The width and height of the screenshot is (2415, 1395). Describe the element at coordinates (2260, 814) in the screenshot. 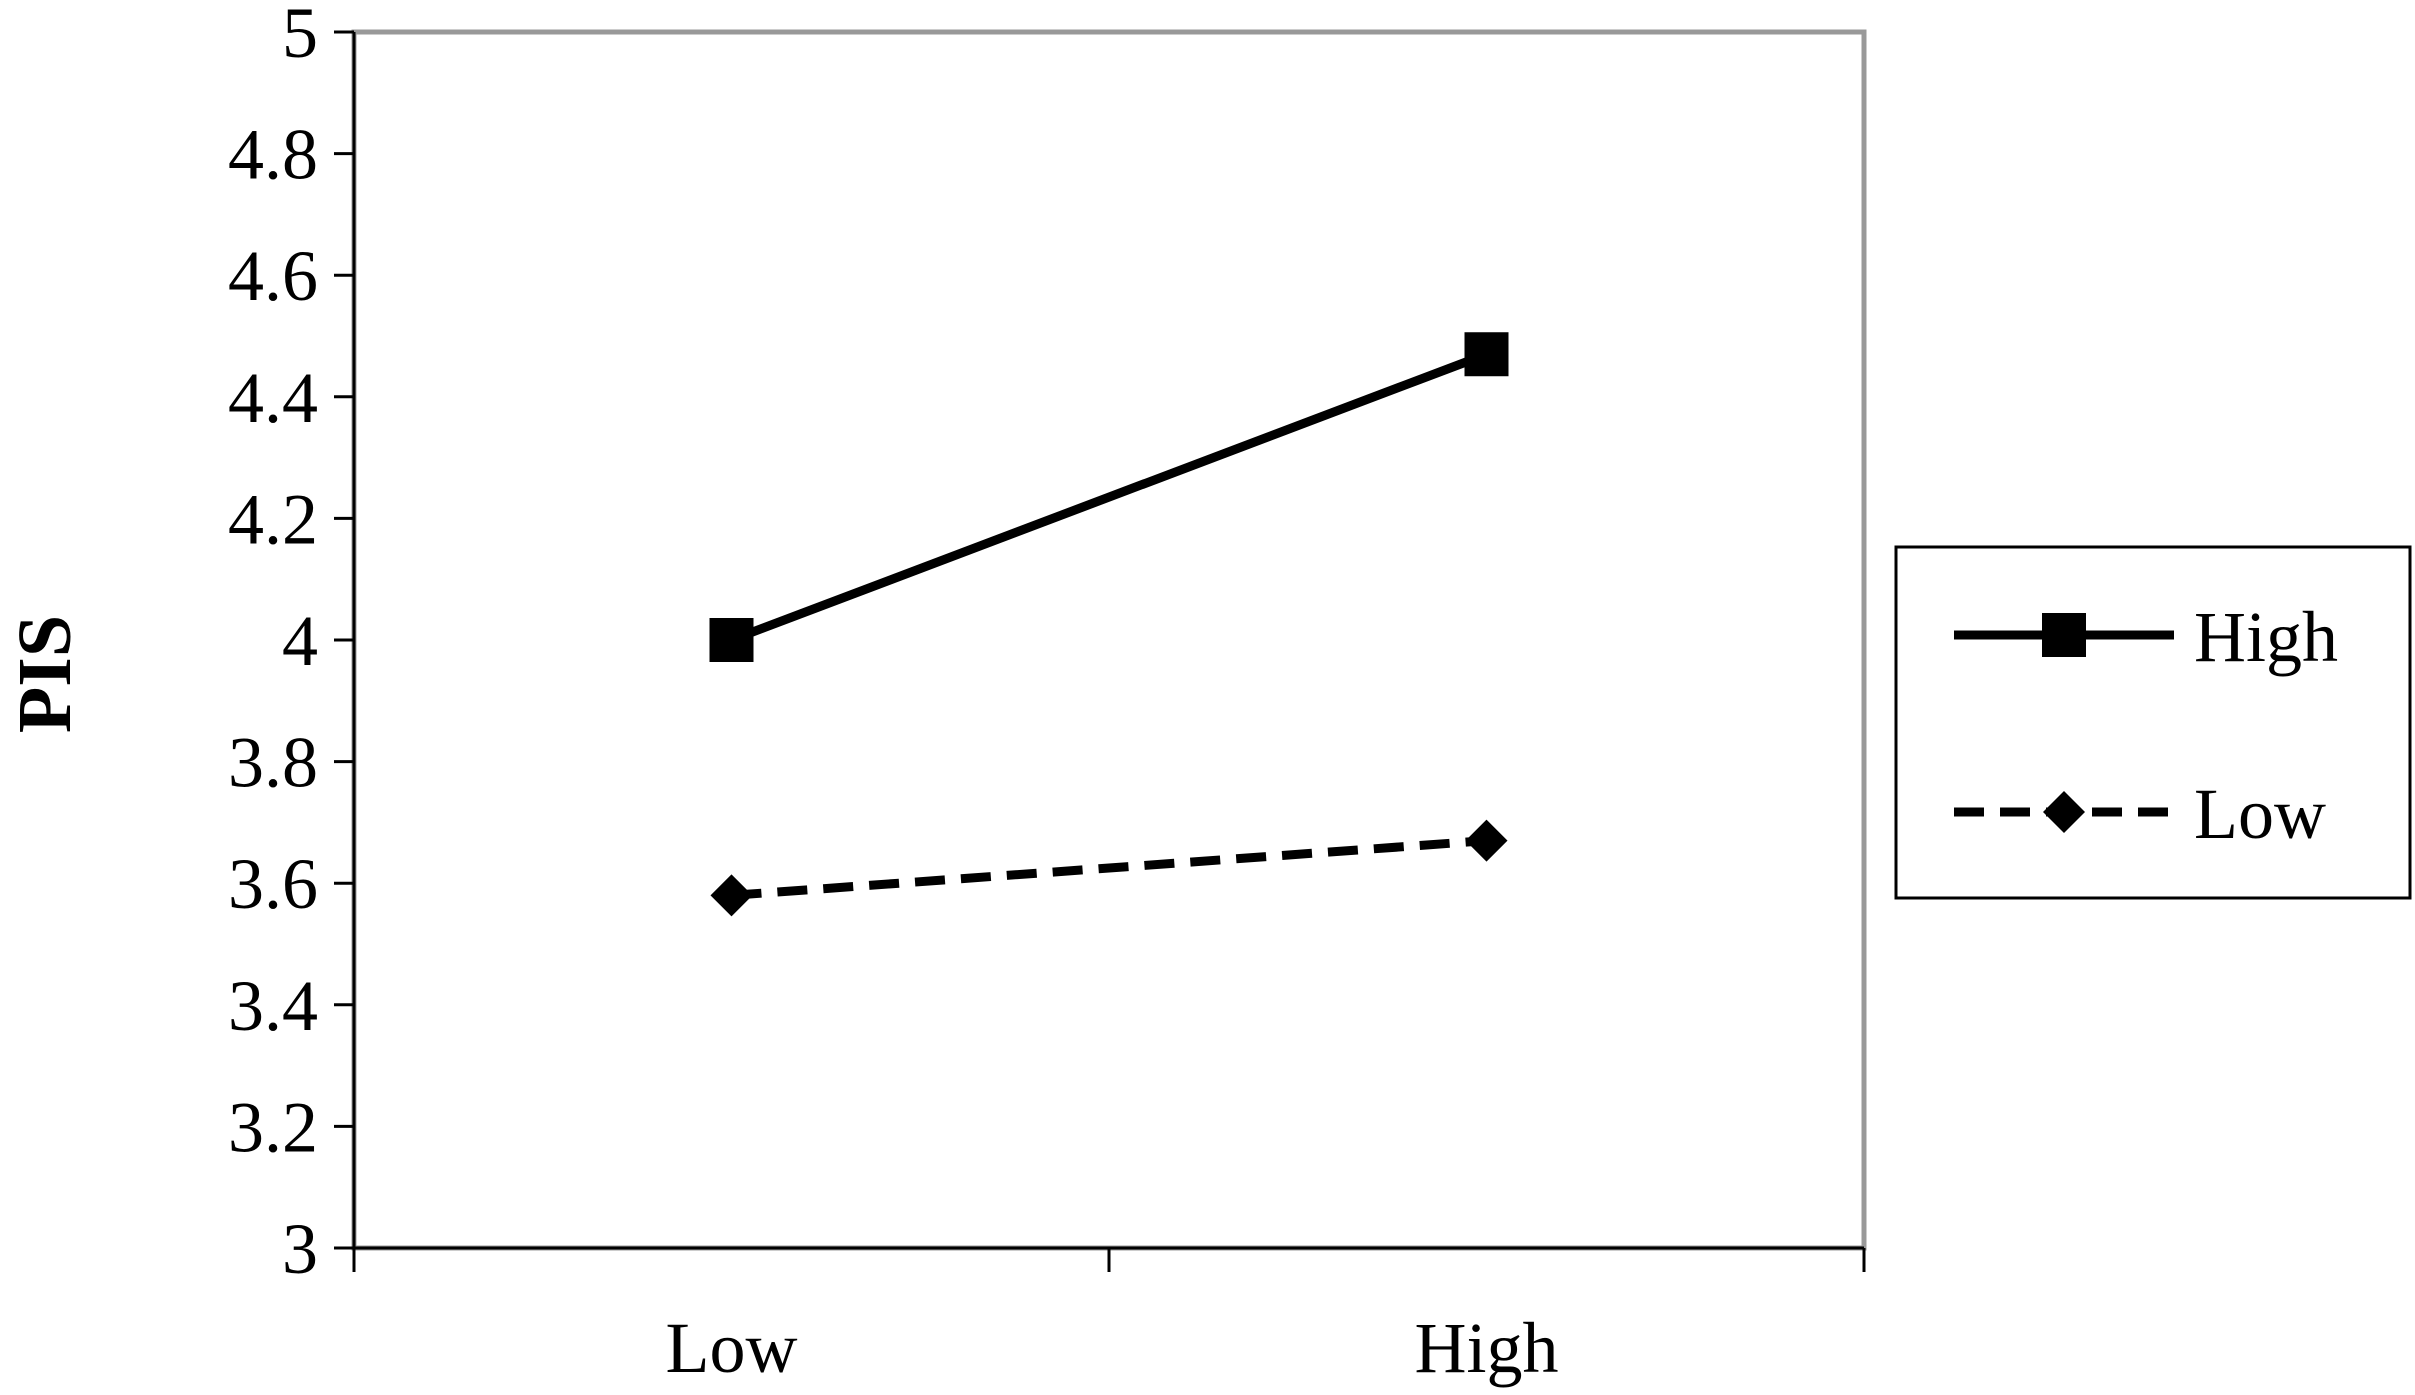

I see `legend-label: Low` at that location.